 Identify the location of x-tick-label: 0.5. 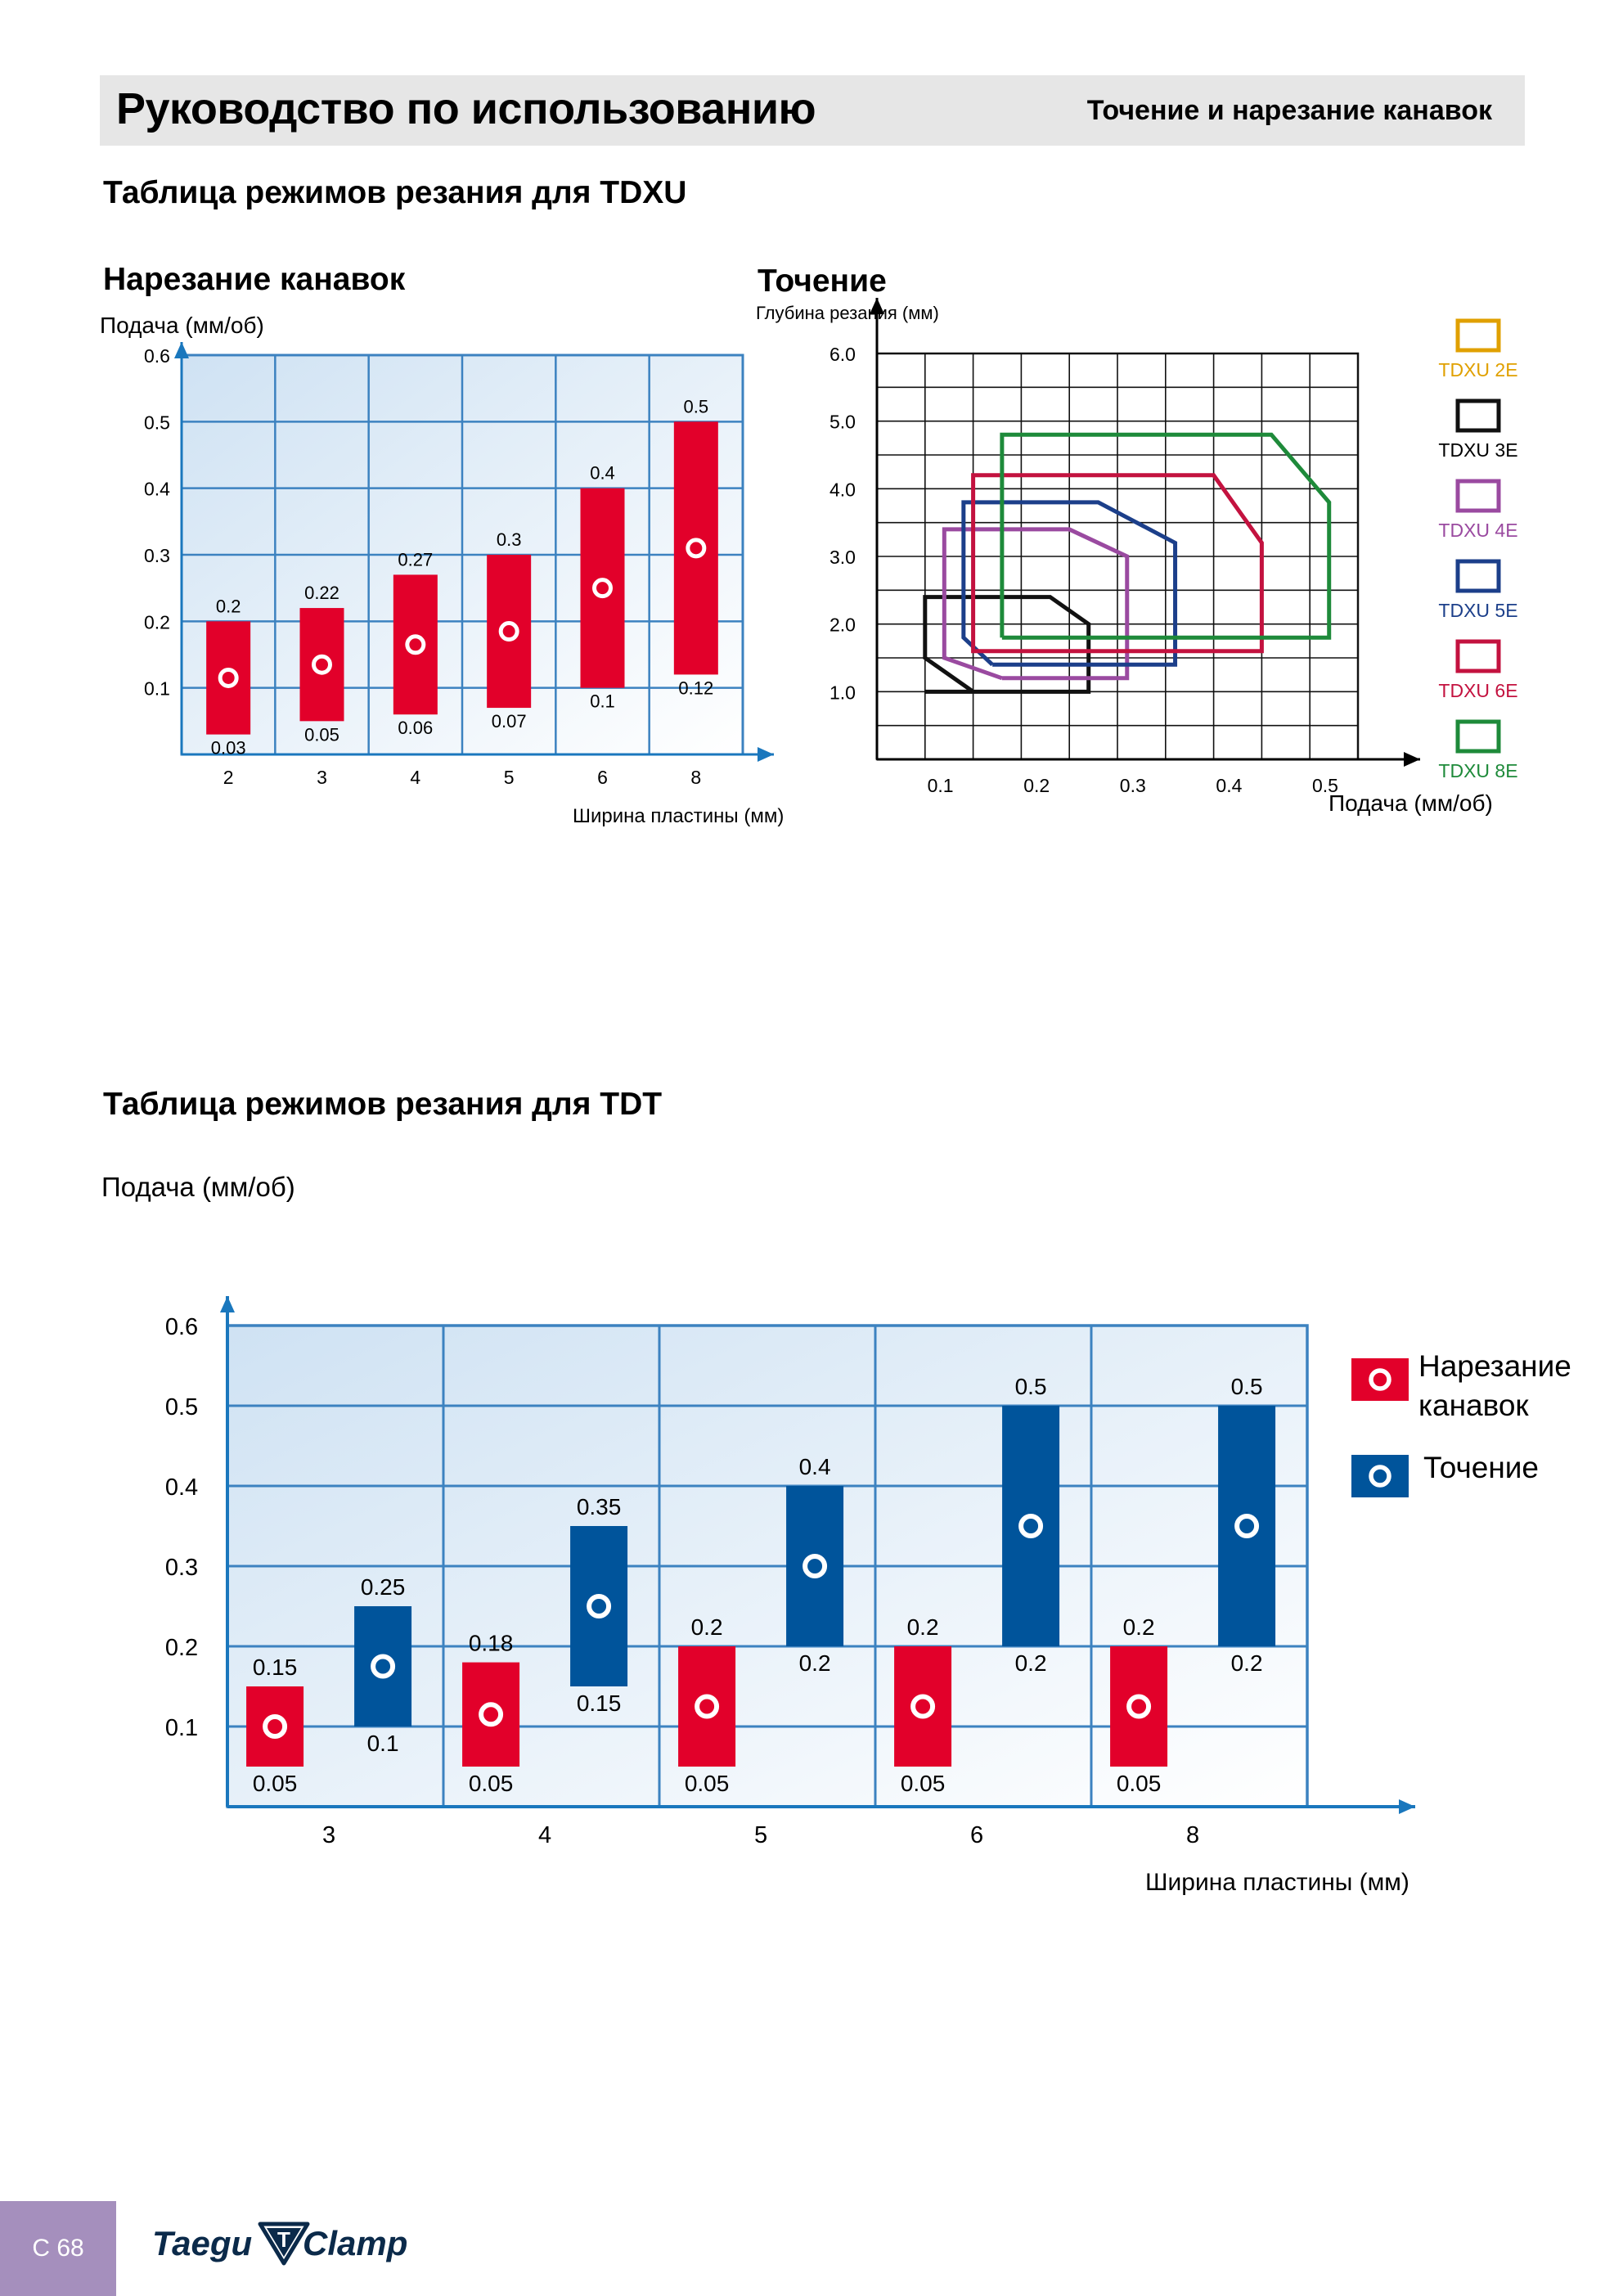
(1325, 785).